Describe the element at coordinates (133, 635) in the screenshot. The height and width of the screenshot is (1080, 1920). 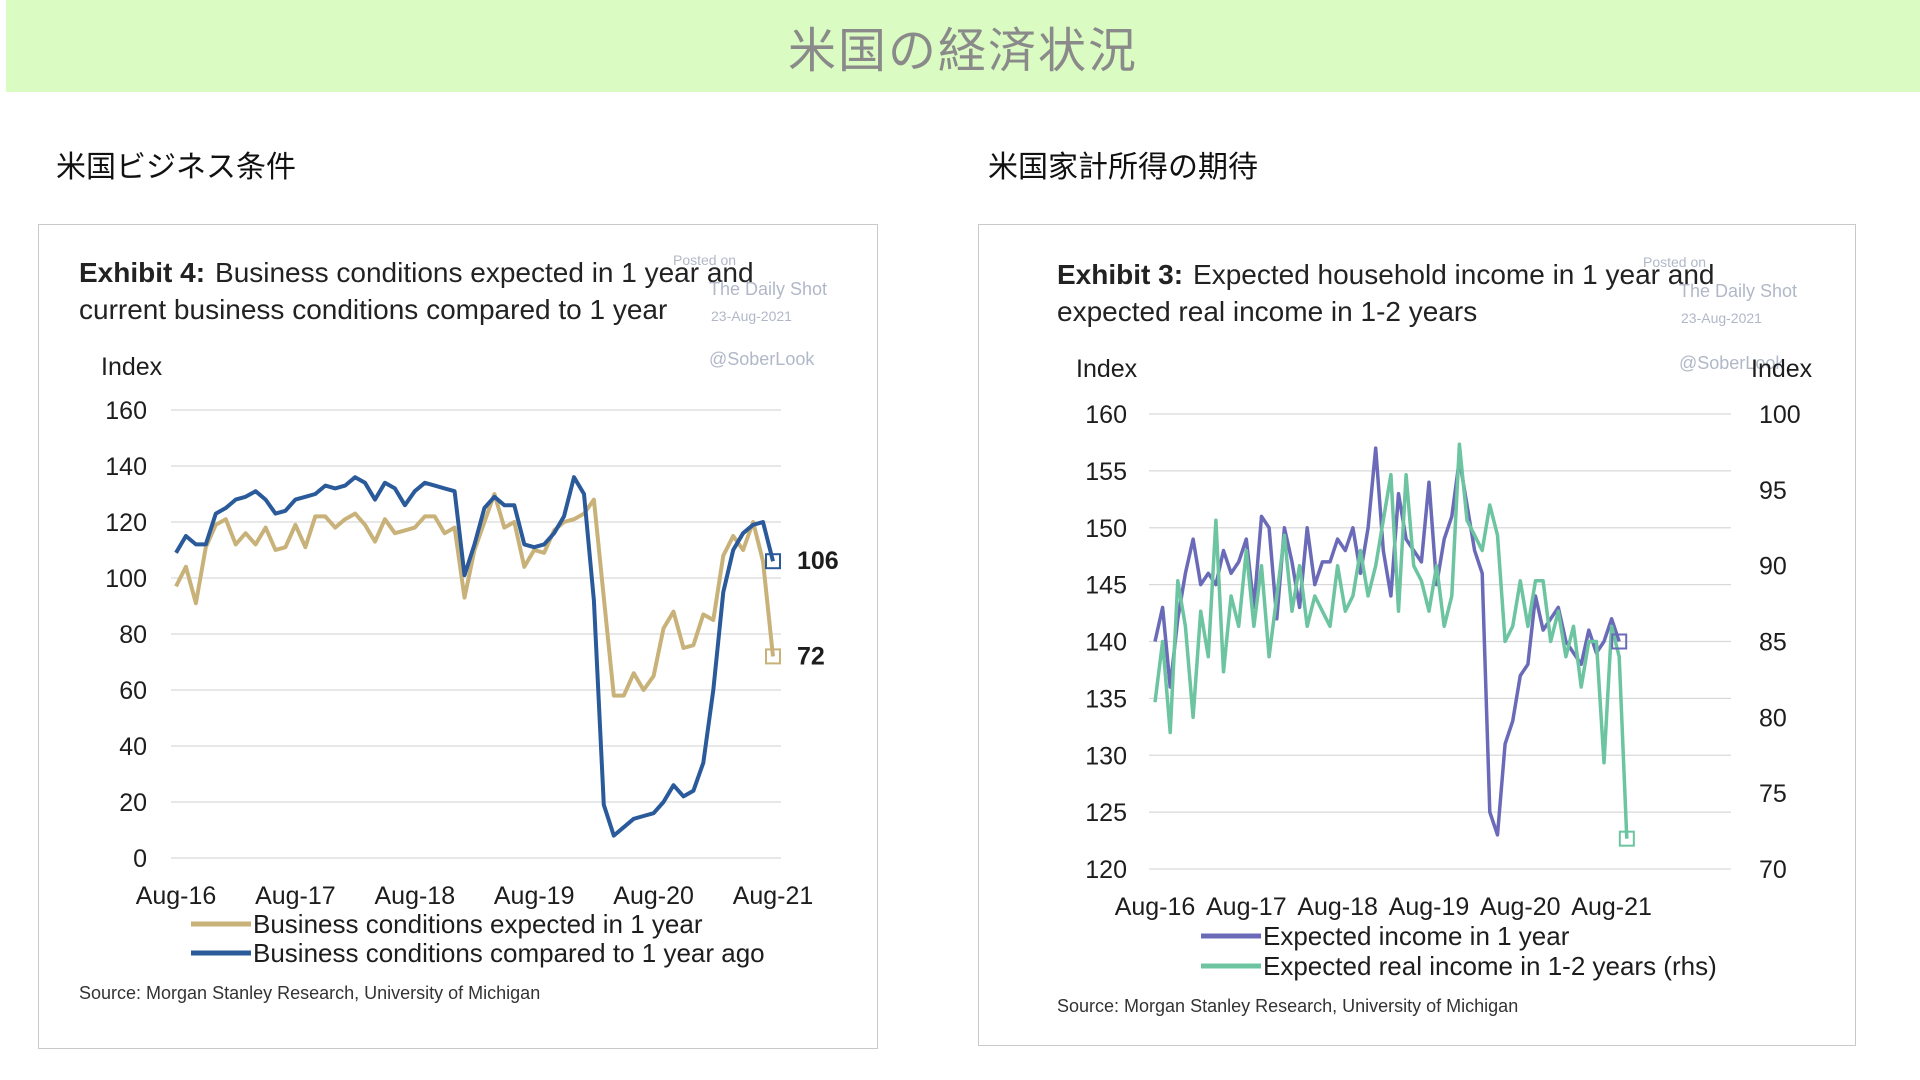
I see `y-tick-label: 80` at that location.